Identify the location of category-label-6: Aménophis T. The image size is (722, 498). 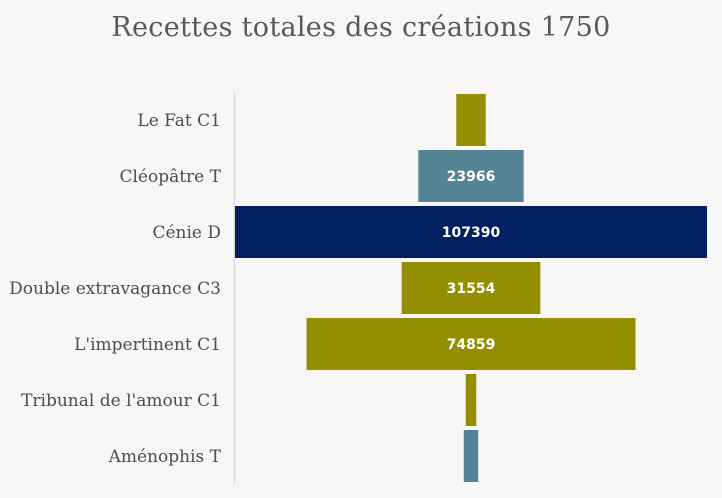
(165, 457).